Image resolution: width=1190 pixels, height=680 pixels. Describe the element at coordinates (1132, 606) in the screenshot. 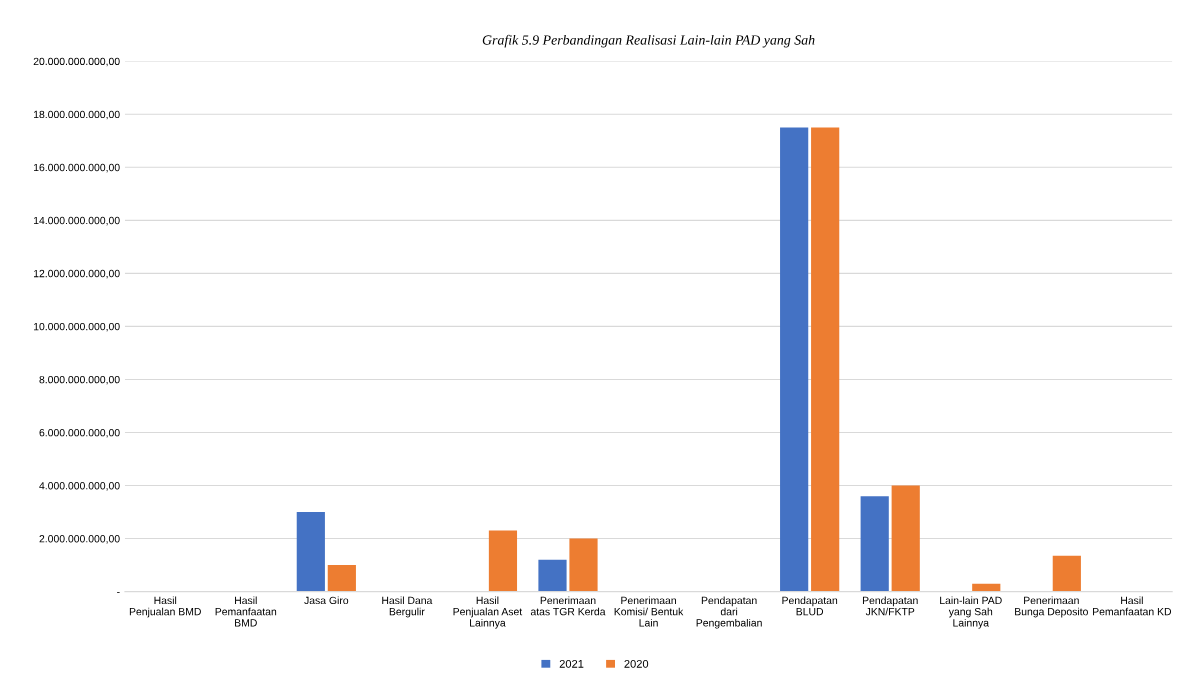

I see `x-tick-label: Hasil Pemanfaatan KD` at that location.